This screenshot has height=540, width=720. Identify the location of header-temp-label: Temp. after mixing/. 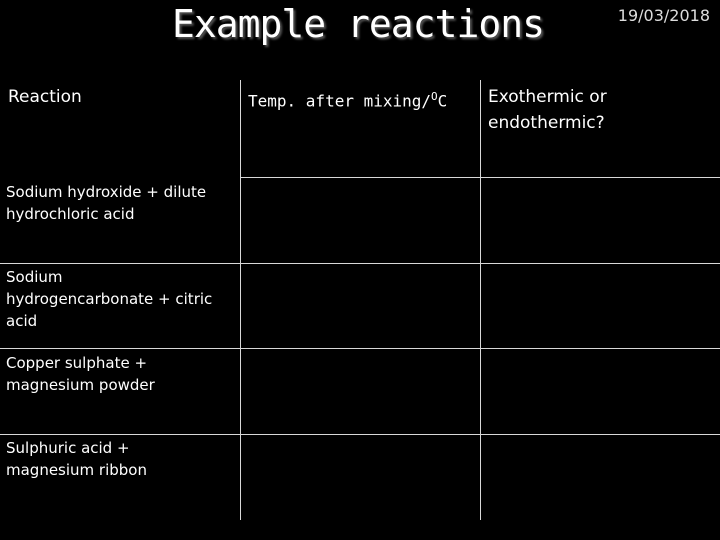
(340, 101).